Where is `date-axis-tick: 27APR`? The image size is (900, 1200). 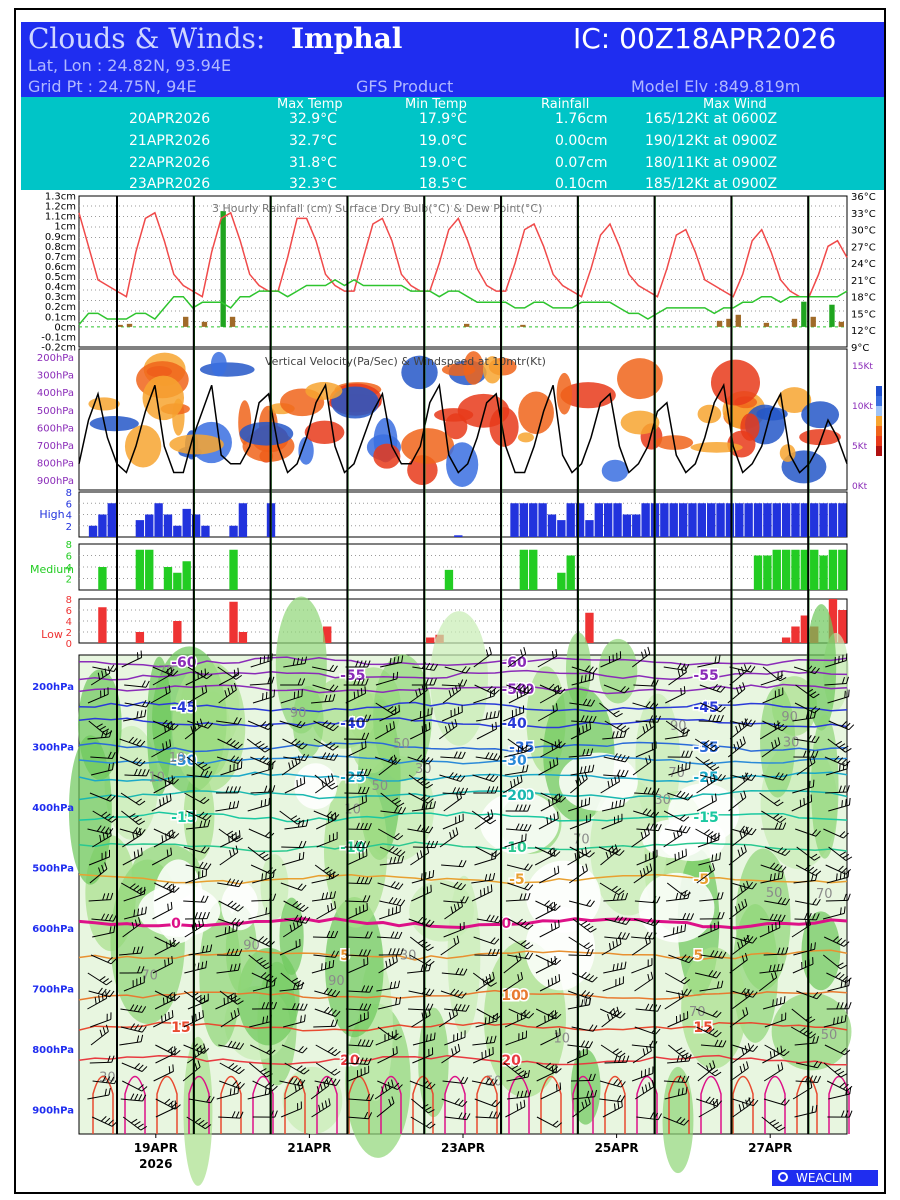
date-axis-tick: 27APR is located at coordinates (770, 1148).